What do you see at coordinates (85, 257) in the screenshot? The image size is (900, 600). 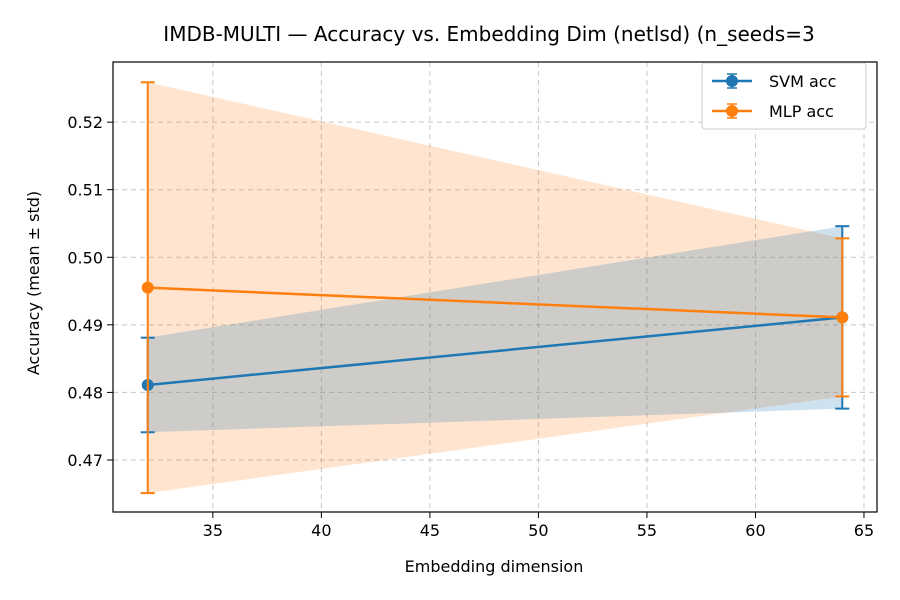 I see `y-tick-label: 0.50` at bounding box center [85, 257].